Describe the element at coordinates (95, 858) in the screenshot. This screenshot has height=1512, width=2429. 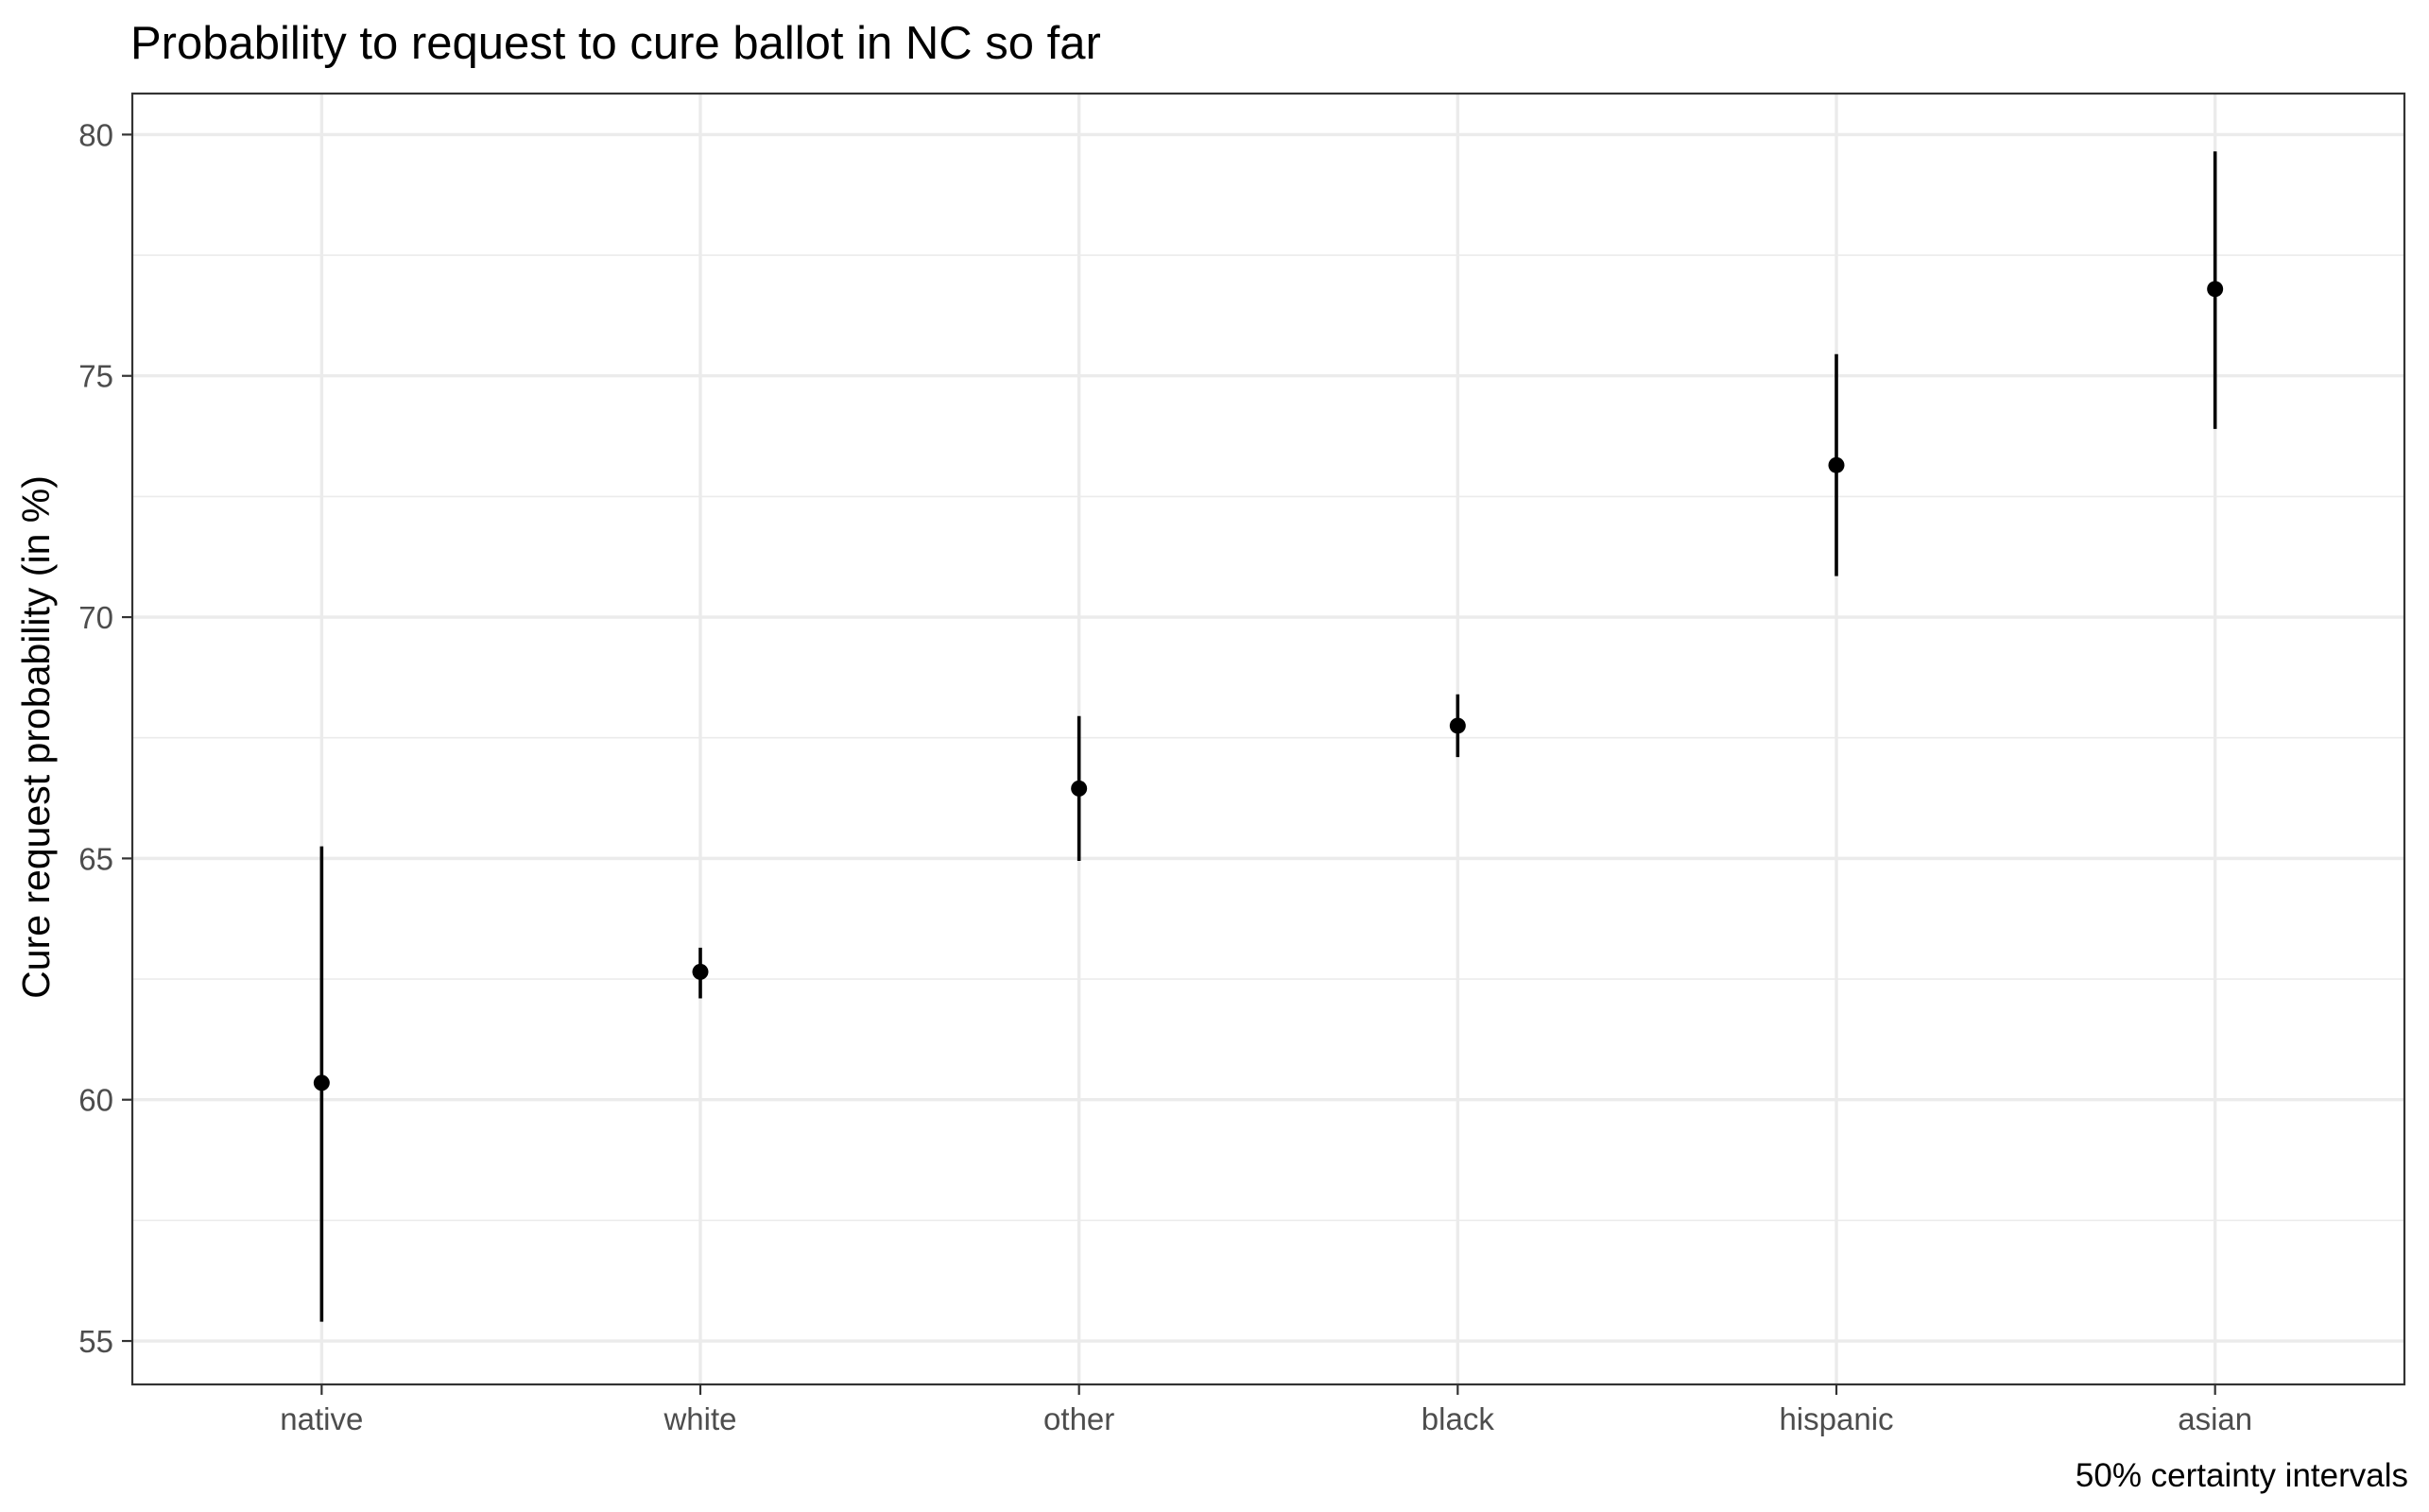
I see `y-tick-label: 65` at that location.